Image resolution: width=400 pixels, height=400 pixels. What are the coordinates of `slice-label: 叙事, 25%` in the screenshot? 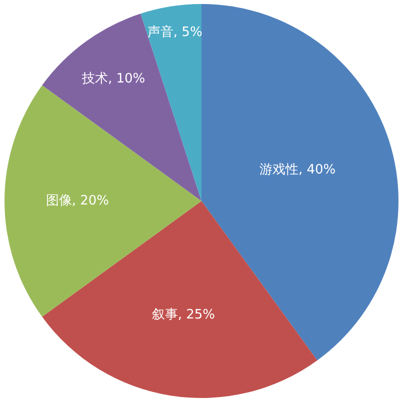 It's located at (184, 314).